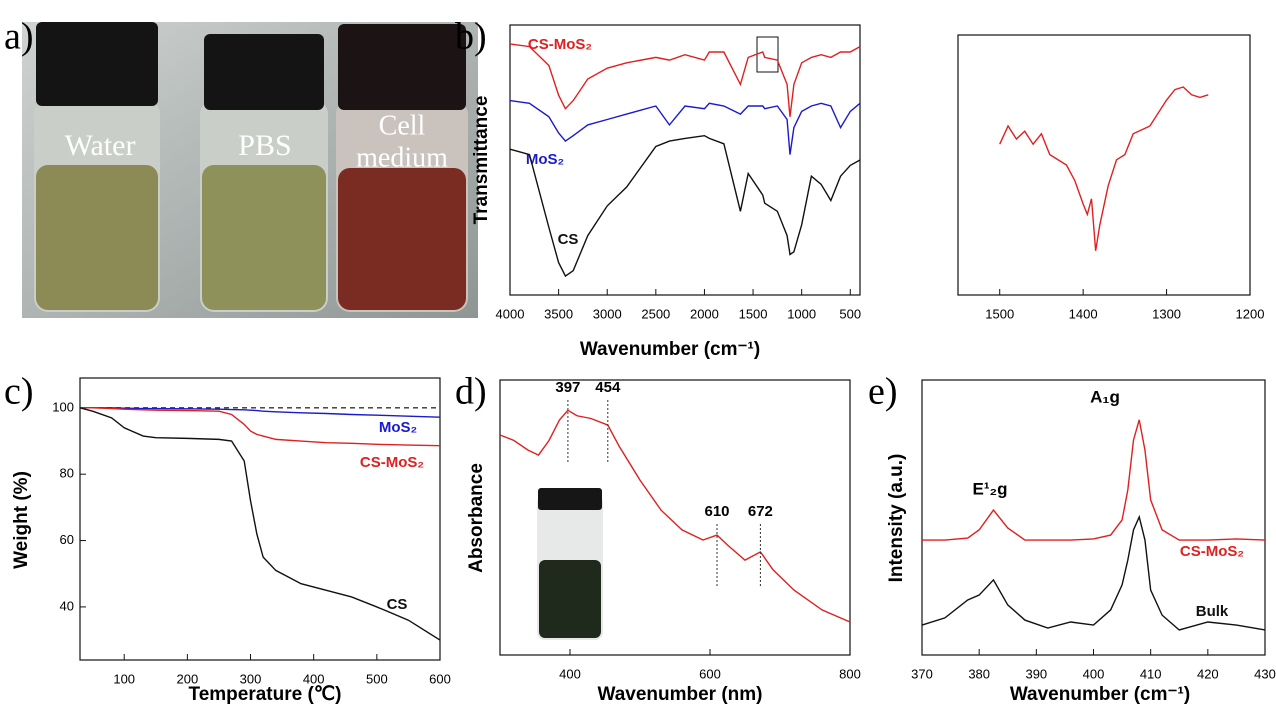 This screenshot has height=711, width=1276. I want to click on caption: Cell, so click(402, 125).